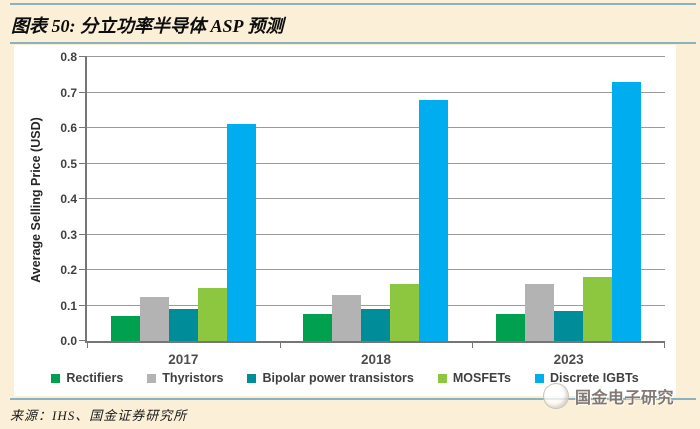 This screenshot has width=700, height=429. I want to click on bottom-separator-rule, so click(353, 399).